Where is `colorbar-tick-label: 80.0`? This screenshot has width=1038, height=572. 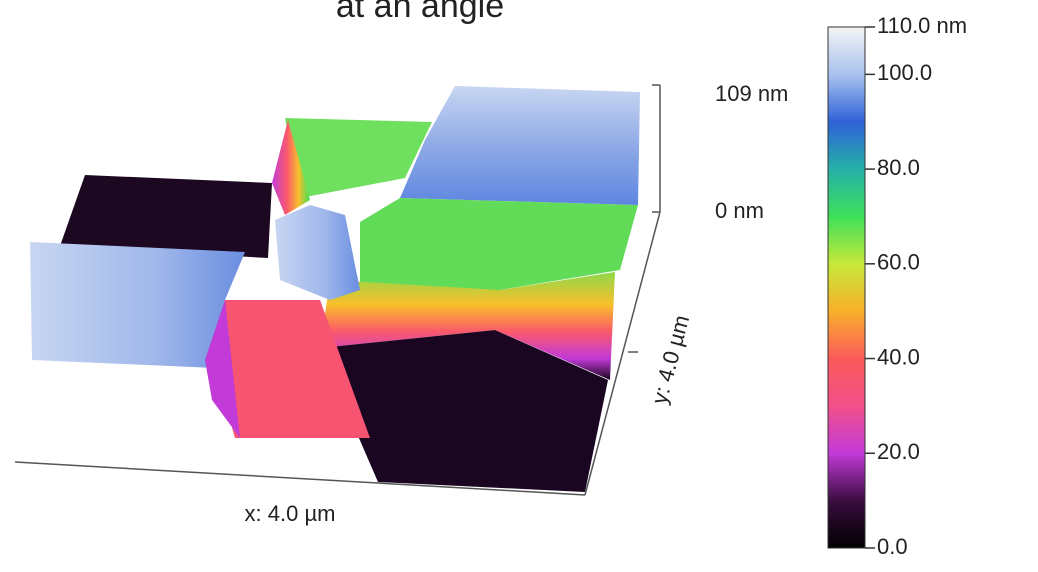
colorbar-tick-label: 80.0 is located at coordinates (898, 167).